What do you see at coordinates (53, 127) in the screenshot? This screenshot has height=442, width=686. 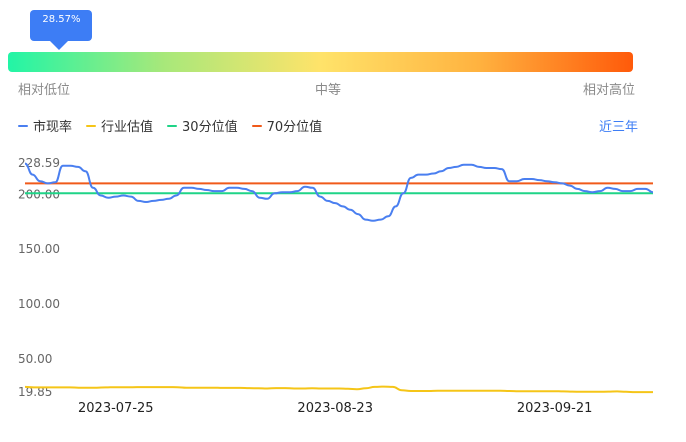 I see `legend-label-pcf: 市现率` at bounding box center [53, 127].